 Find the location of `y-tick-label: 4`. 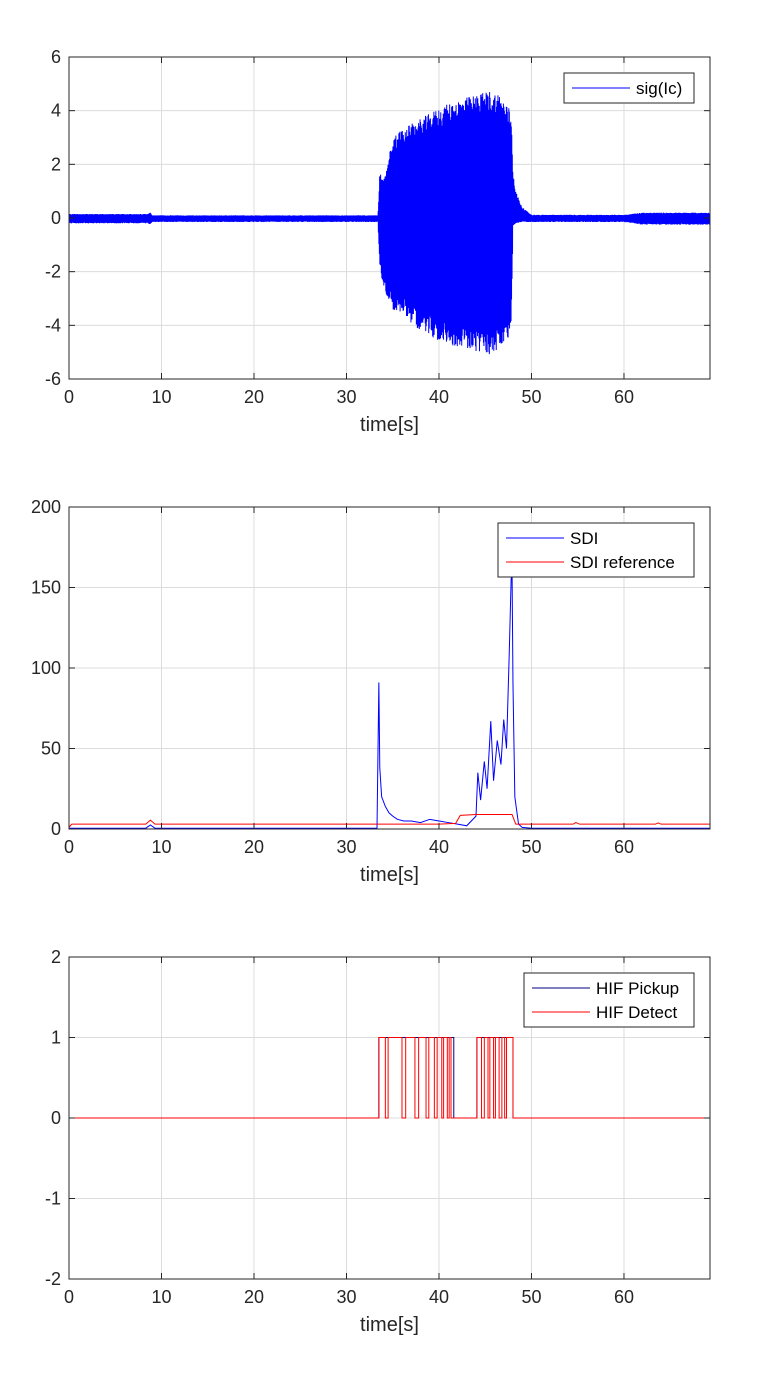

y-tick-label: 4 is located at coordinates (56, 111).